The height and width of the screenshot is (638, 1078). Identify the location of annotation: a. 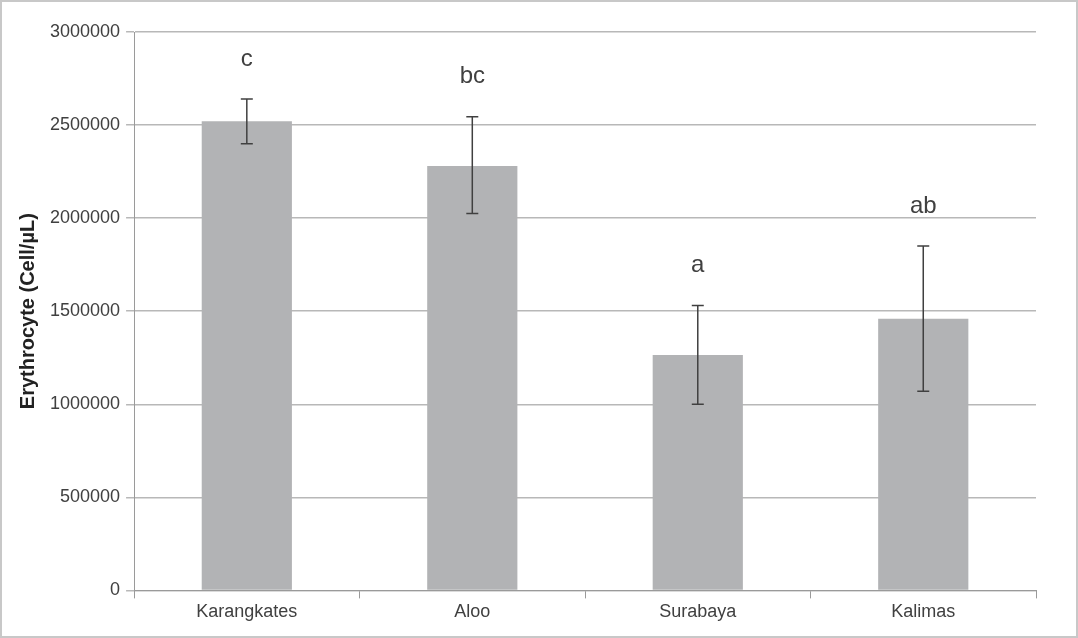
(698, 264).